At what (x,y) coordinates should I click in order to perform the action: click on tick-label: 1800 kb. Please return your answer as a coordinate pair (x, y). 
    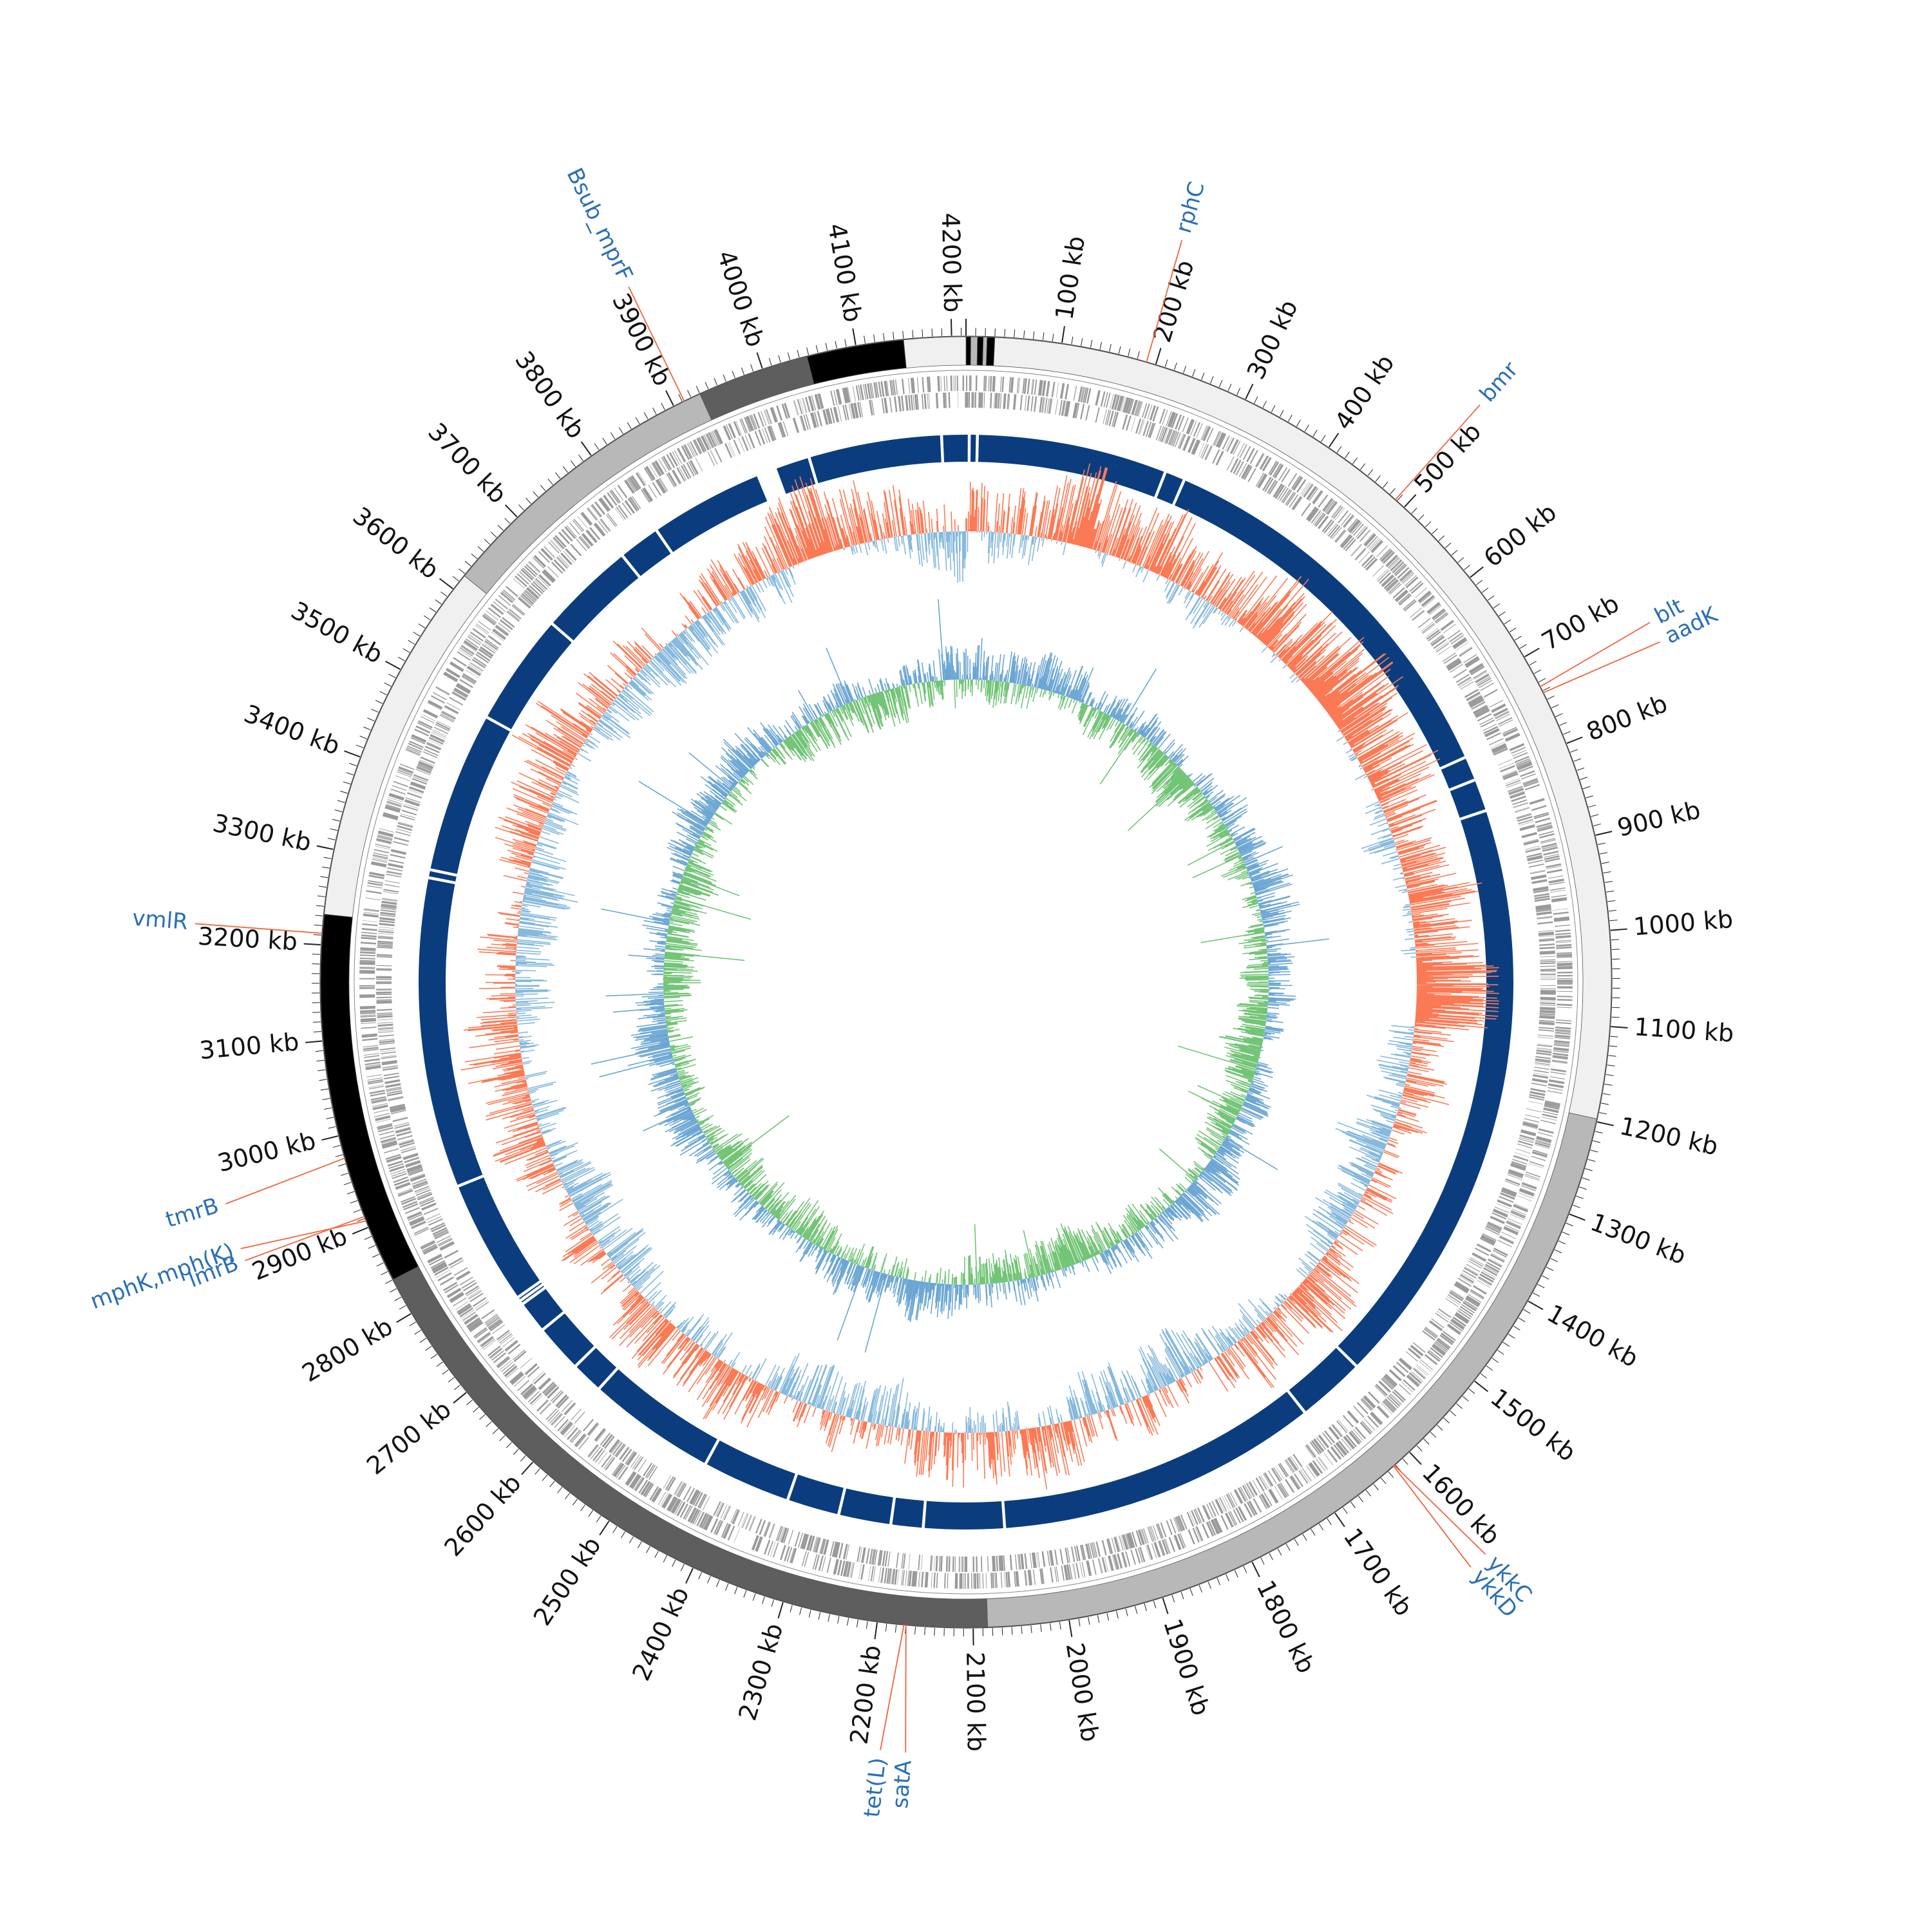
    Looking at the image, I should click on (1286, 1627).